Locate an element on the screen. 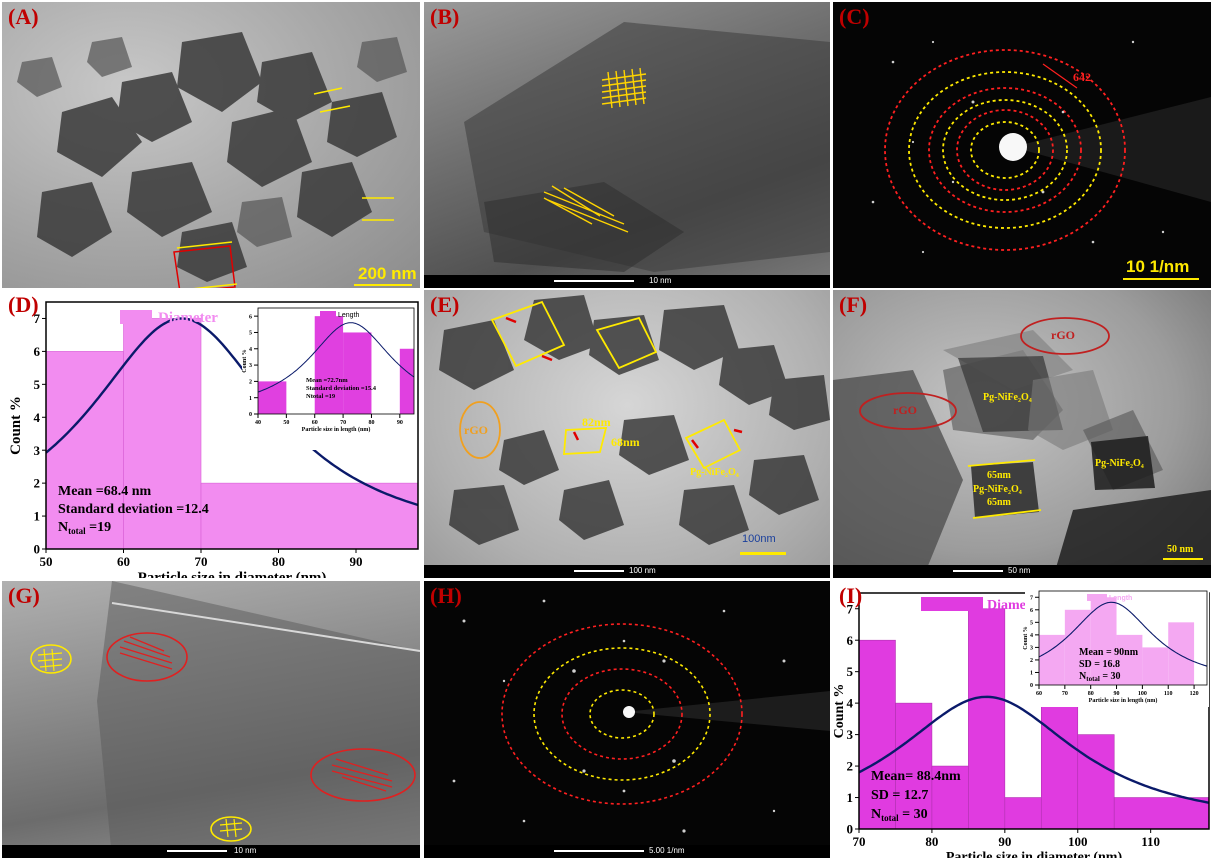 The width and height of the screenshot is (1213, 860). I-inset-xtick-2: 80 is located at coordinates (1091, 694).